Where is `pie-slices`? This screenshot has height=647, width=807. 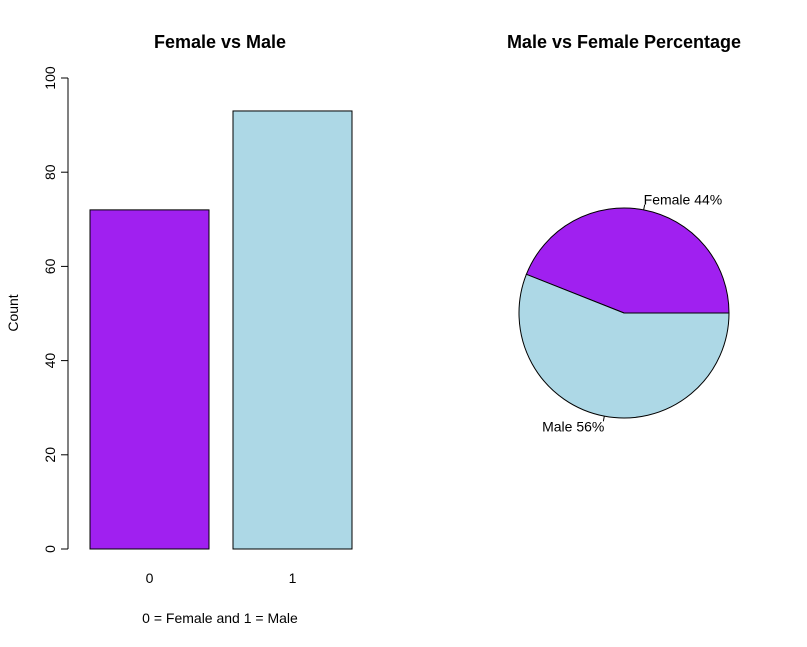
pie-slices is located at coordinates (624, 313).